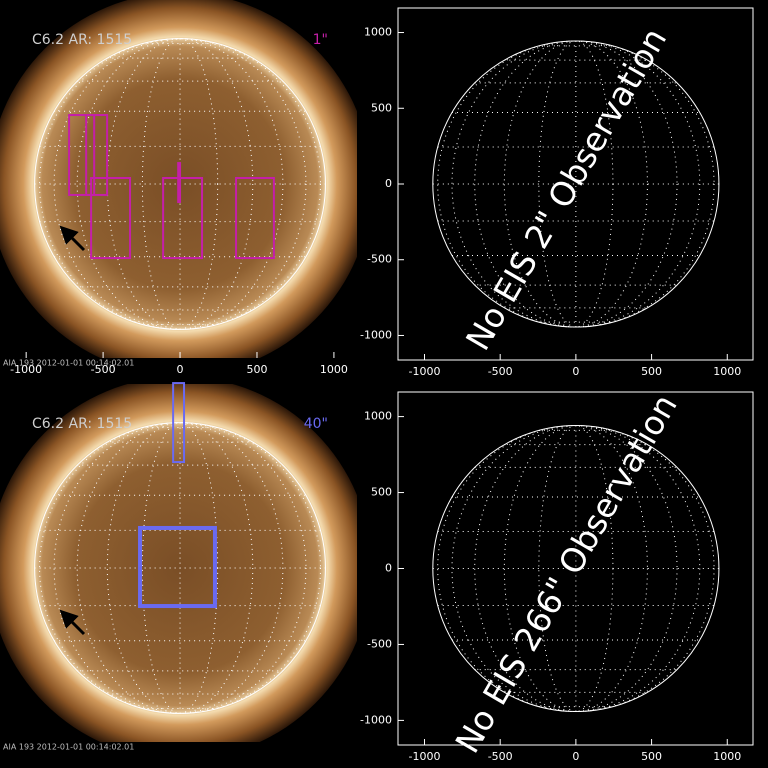  I want to click on fov-label: 40", so click(316, 424).